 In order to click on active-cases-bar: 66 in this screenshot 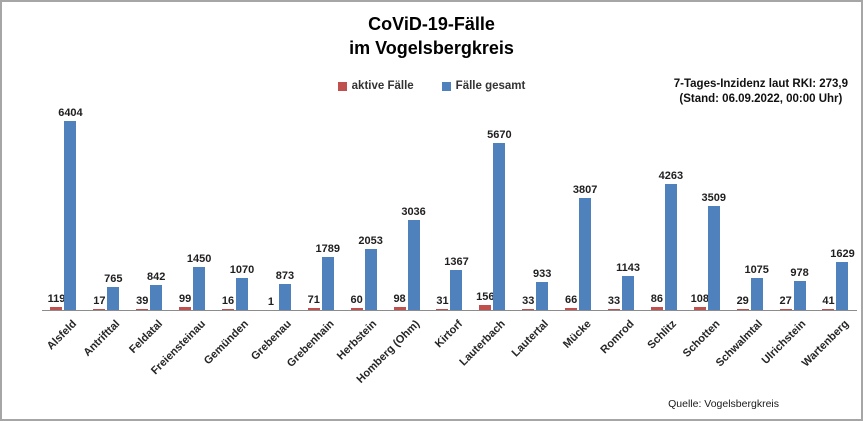, I will do `click(571, 302)`.